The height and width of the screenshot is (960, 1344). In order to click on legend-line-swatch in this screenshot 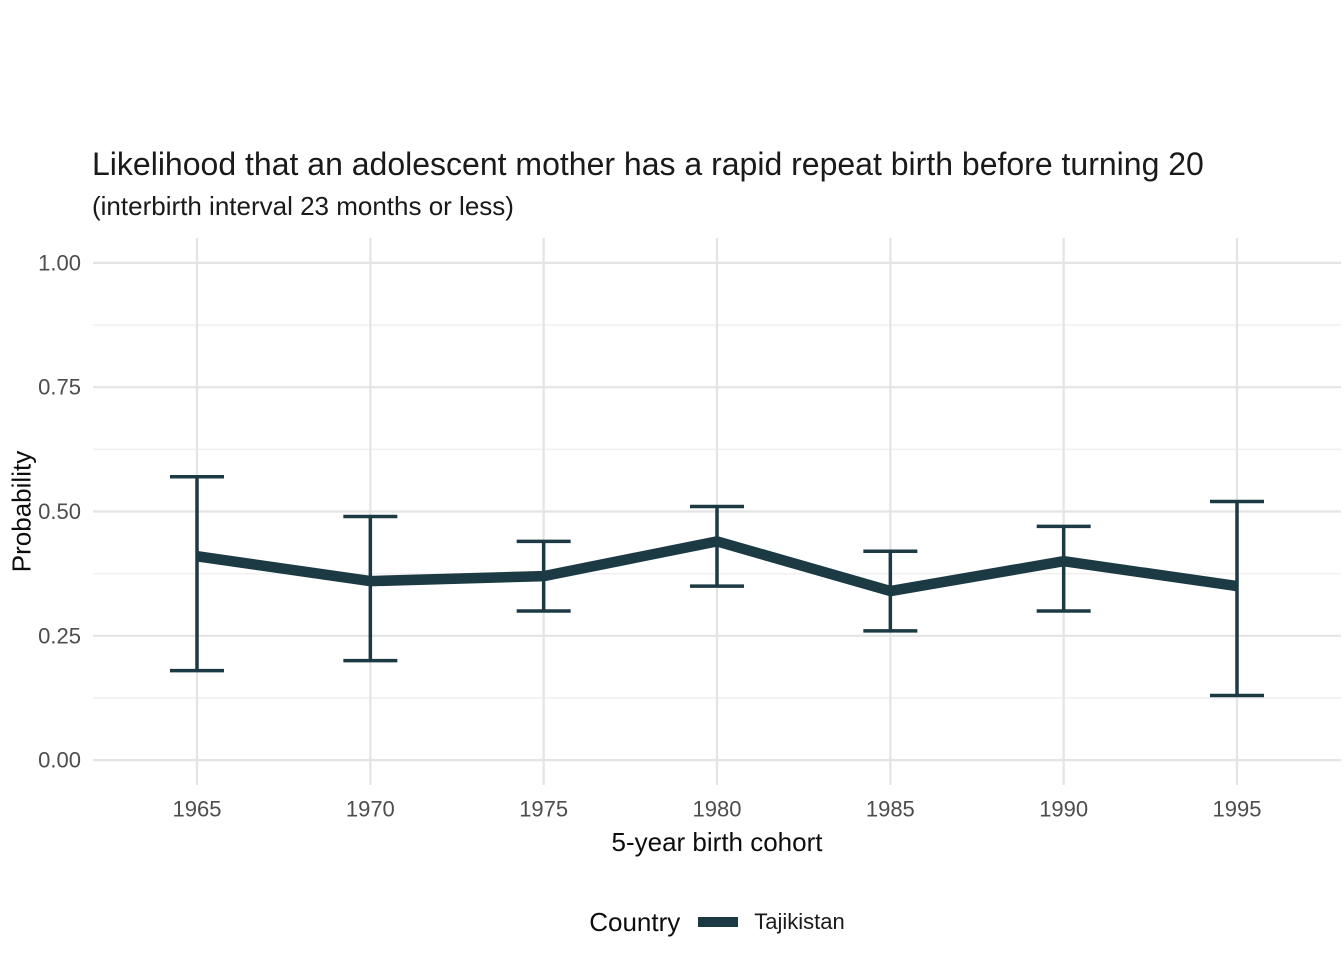, I will do `click(718, 922)`.